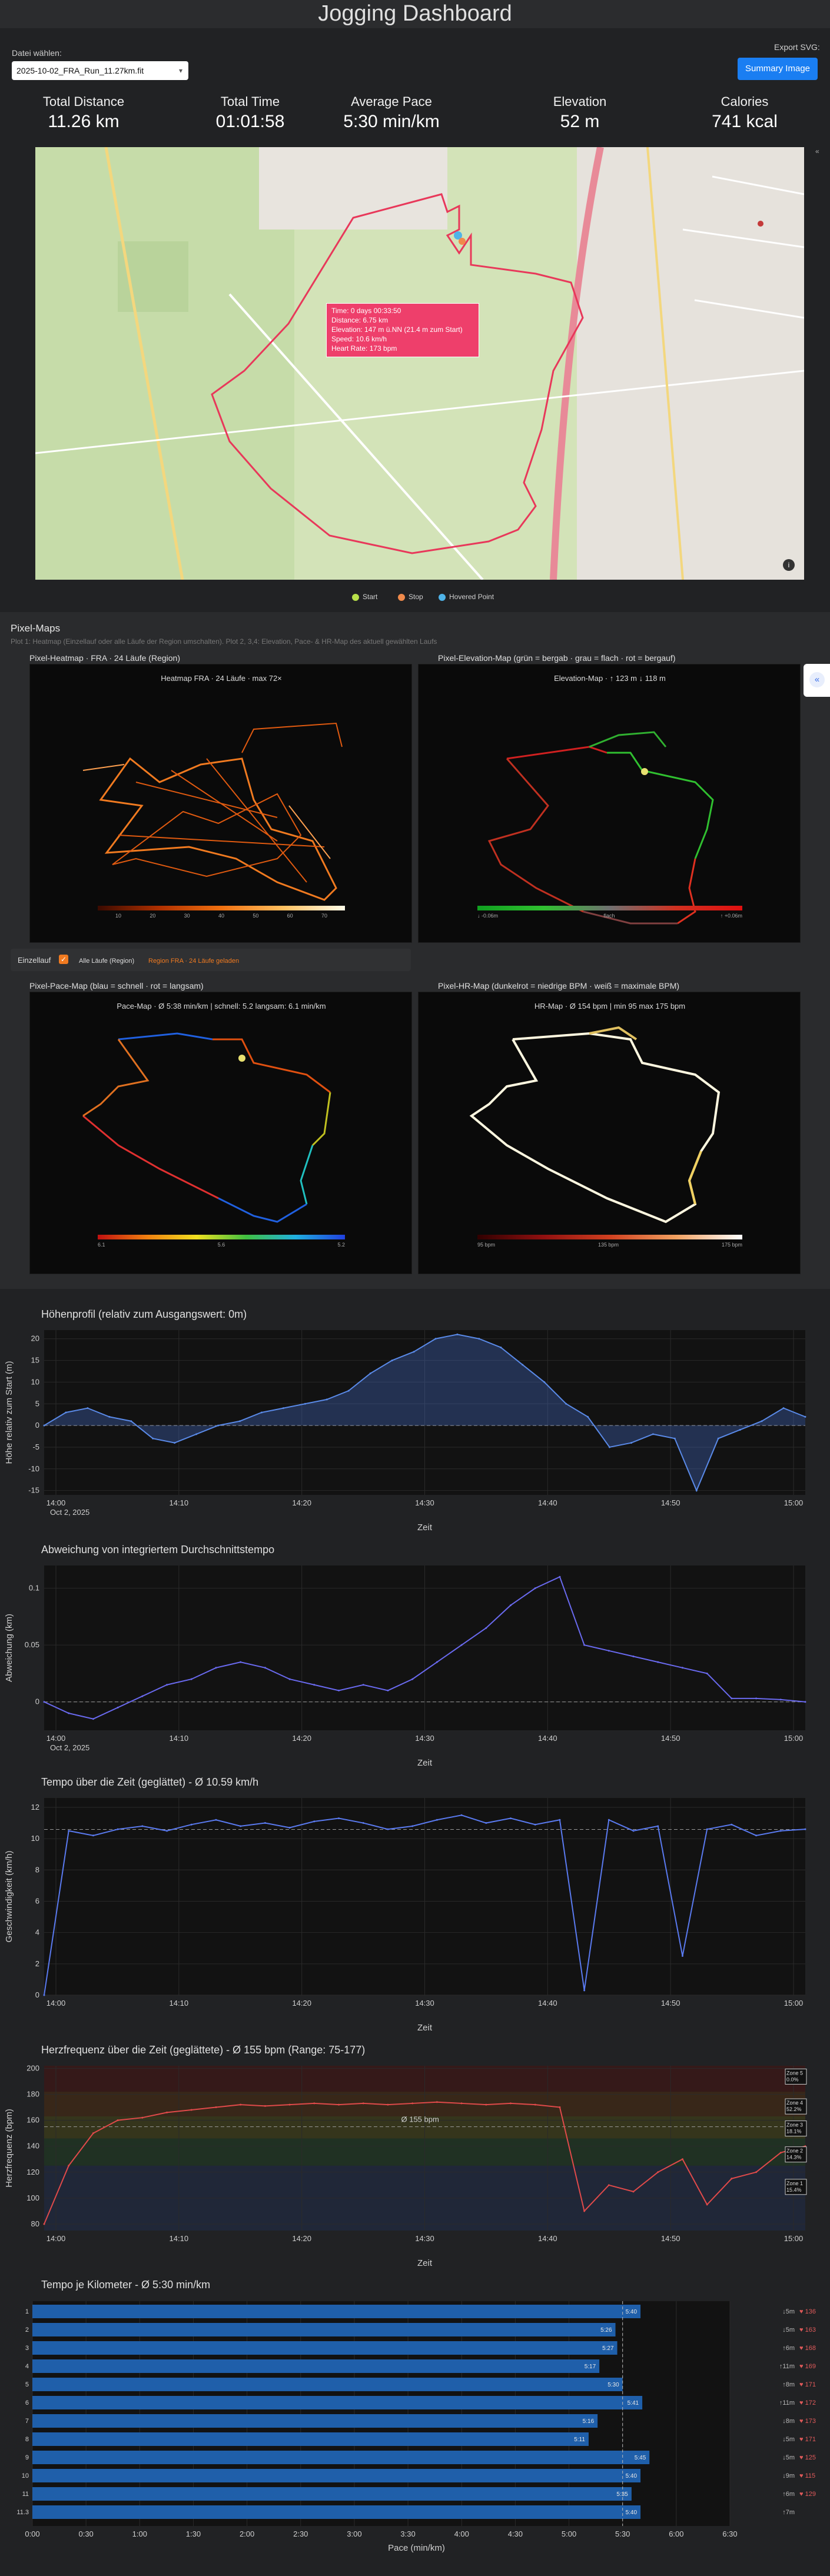 This screenshot has width=830, height=2576. Describe the element at coordinates (32, 2146) in the screenshot. I see `y-tick-label: 140` at that location.